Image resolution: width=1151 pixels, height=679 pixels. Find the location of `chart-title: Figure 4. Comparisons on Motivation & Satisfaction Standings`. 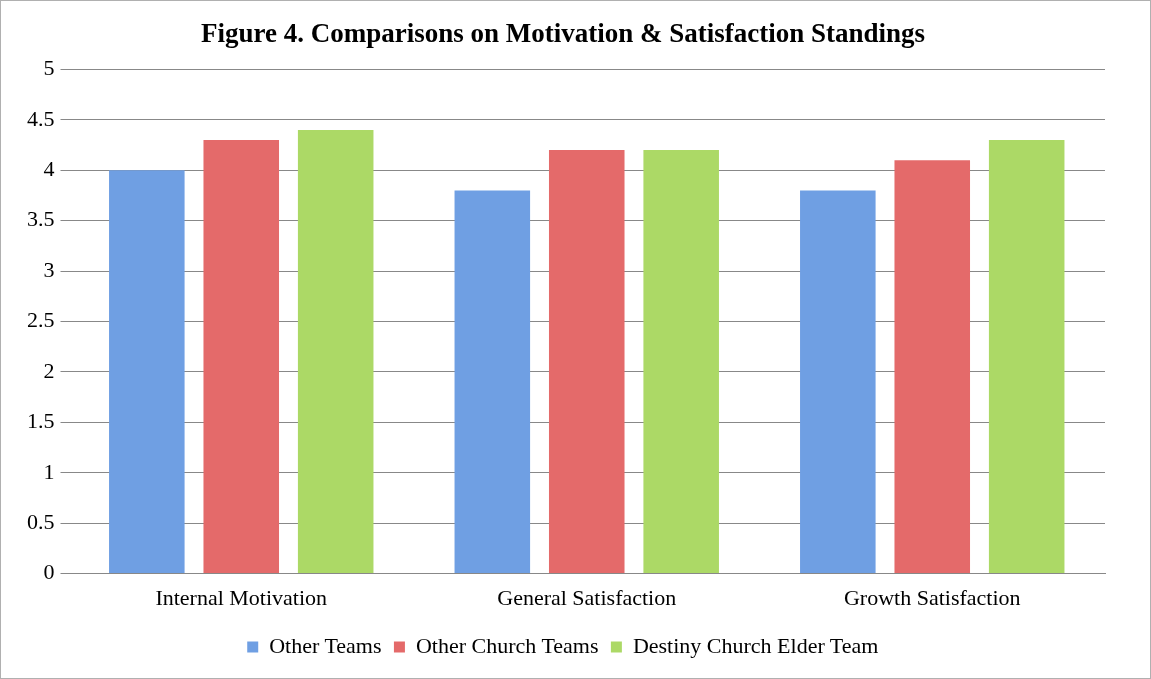

chart-title: Figure 4. Comparisons on Motivation & Satisfaction Standings is located at coordinates (563, 33).